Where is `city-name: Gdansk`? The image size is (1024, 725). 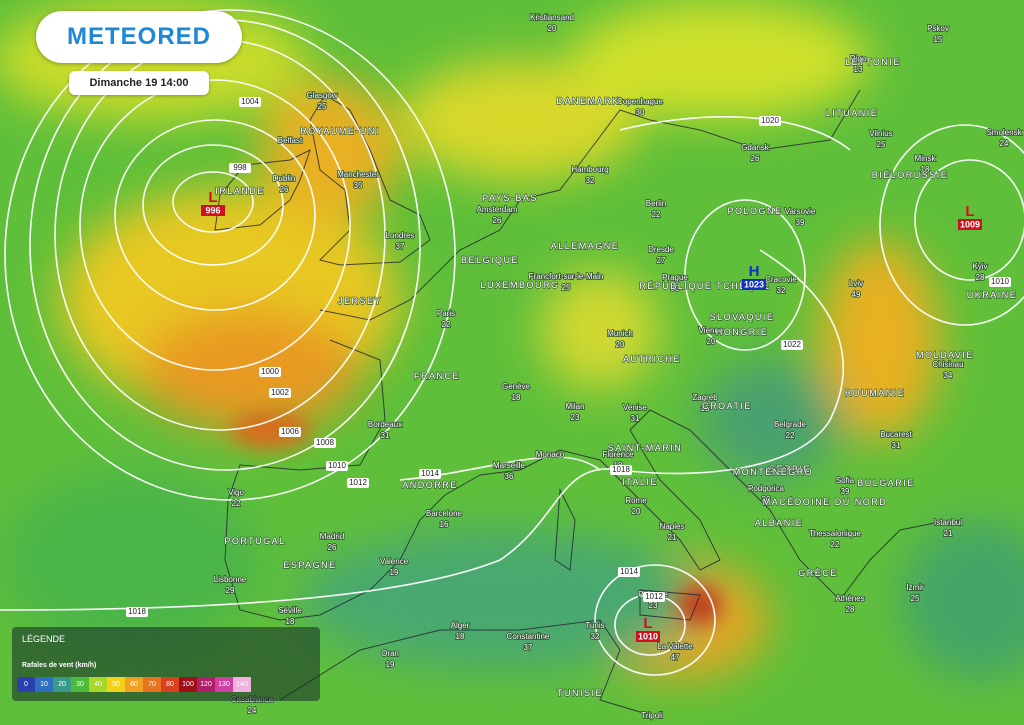
city-name: Gdansk is located at coordinates (755, 147).